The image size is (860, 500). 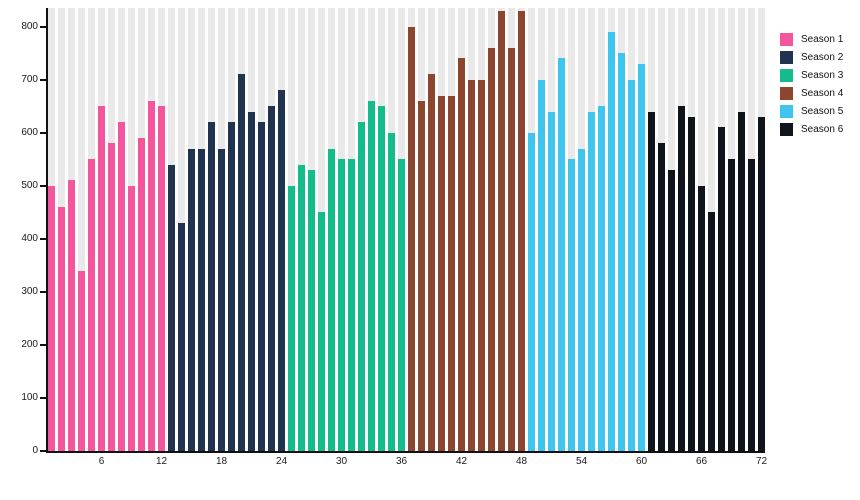 I want to click on y-tick-label: 700, so click(x=29, y=79).